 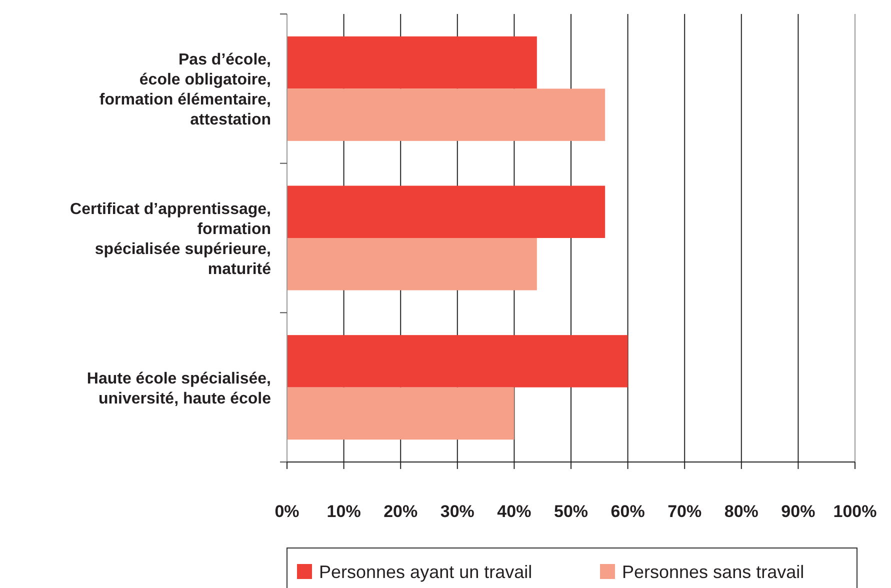 I want to click on legend-label: Personnes ayant un travail, so click(x=425, y=572).